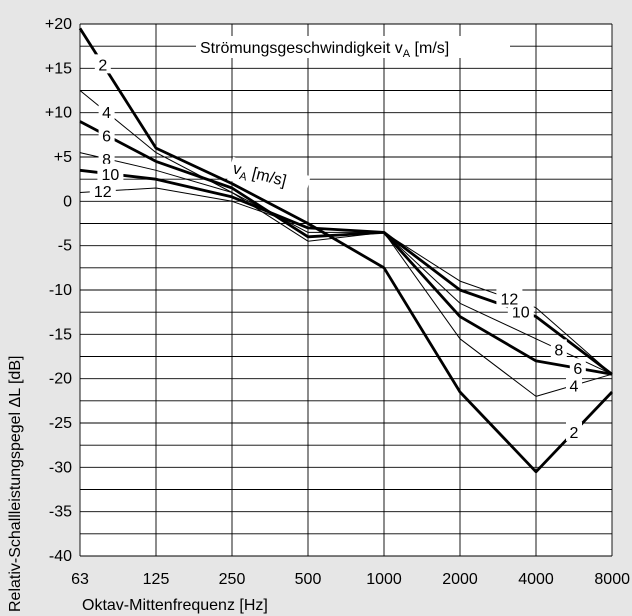  Describe the element at coordinates (60, 512) in the screenshot. I see `y-tick-label: -35` at that location.